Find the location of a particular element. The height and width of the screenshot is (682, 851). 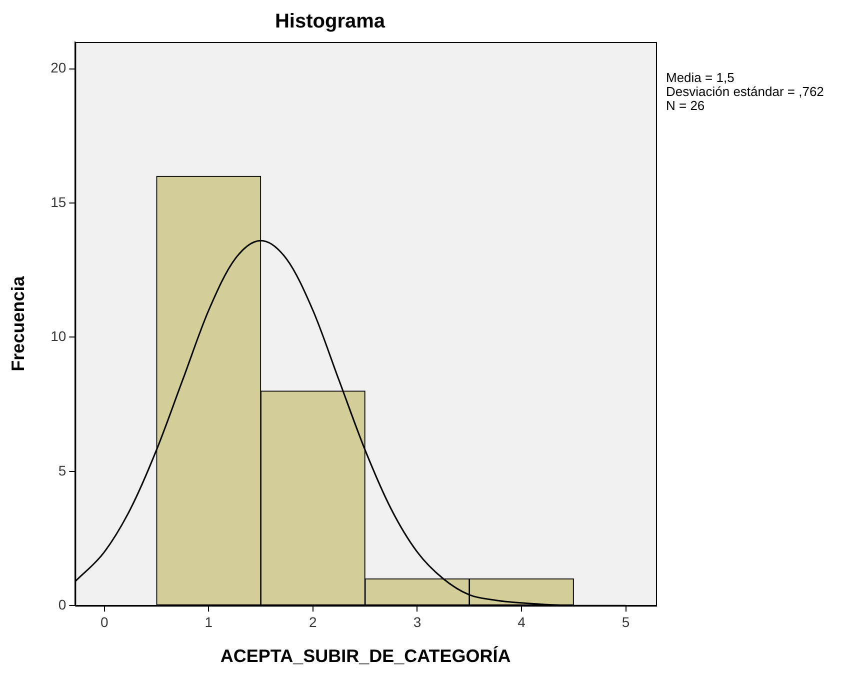

text: Desviación estándar = ,762 is located at coordinates (745, 92).